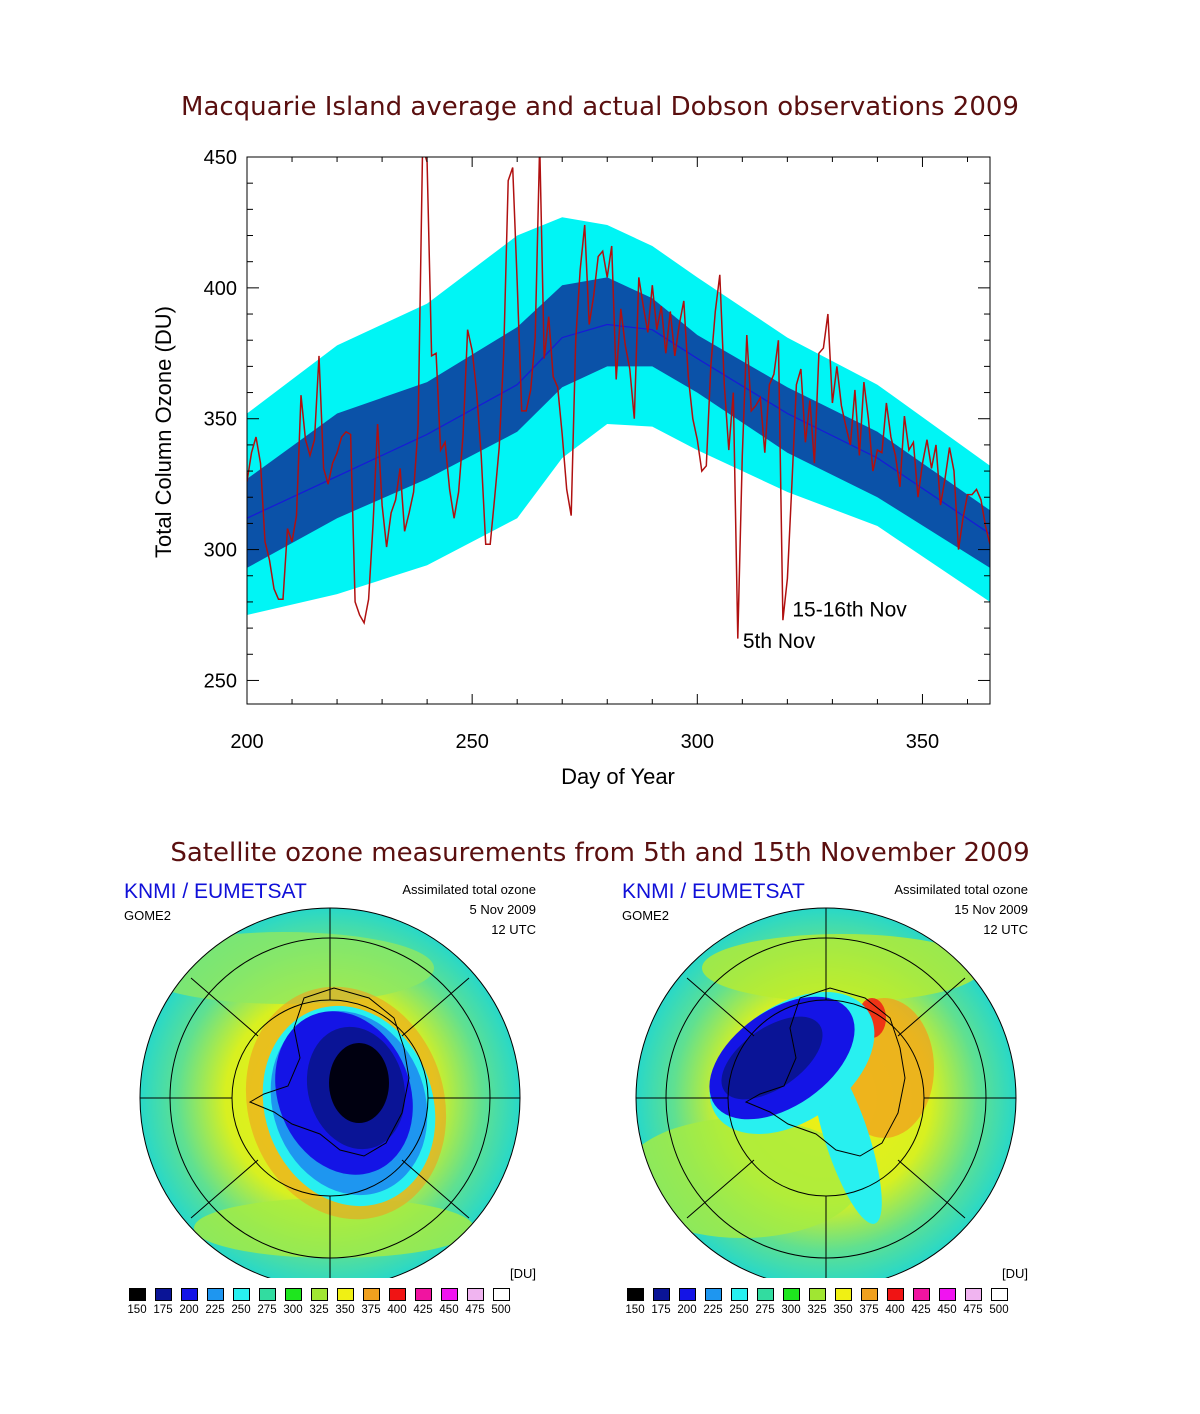 The height and width of the screenshot is (1414, 1200). I want to click on scale-label: 500, so click(999, 1310).